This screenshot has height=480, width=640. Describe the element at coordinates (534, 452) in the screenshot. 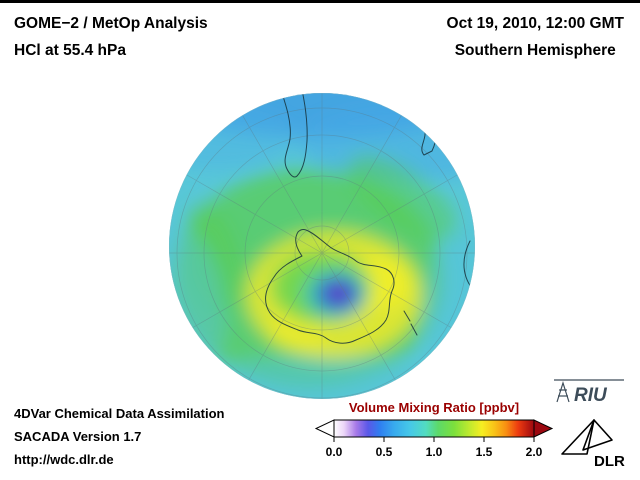

I see `tick-label-4: 2.0` at that location.